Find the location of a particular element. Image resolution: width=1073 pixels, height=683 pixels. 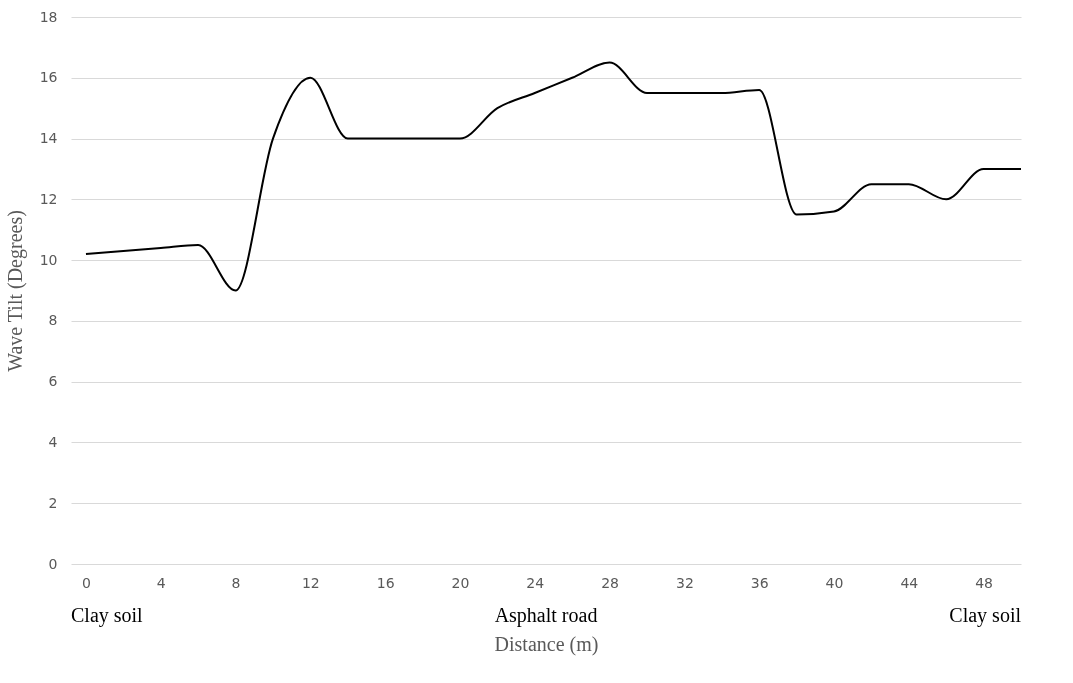

y-tick-label: 16 is located at coordinates (48, 77).